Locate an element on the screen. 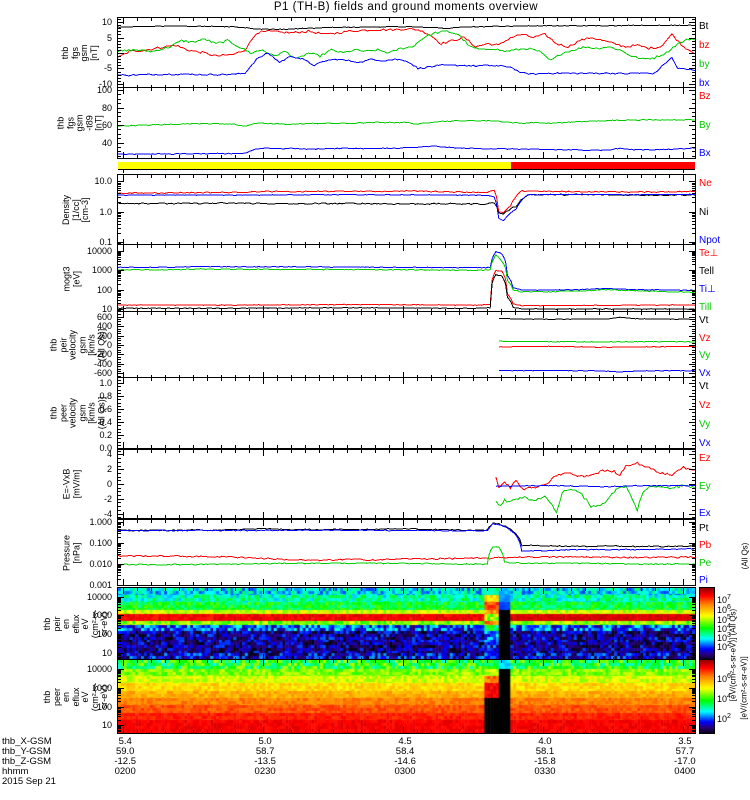 The height and width of the screenshot is (800, 750). y-tick-label: 600 is located at coordinates (104, 317).